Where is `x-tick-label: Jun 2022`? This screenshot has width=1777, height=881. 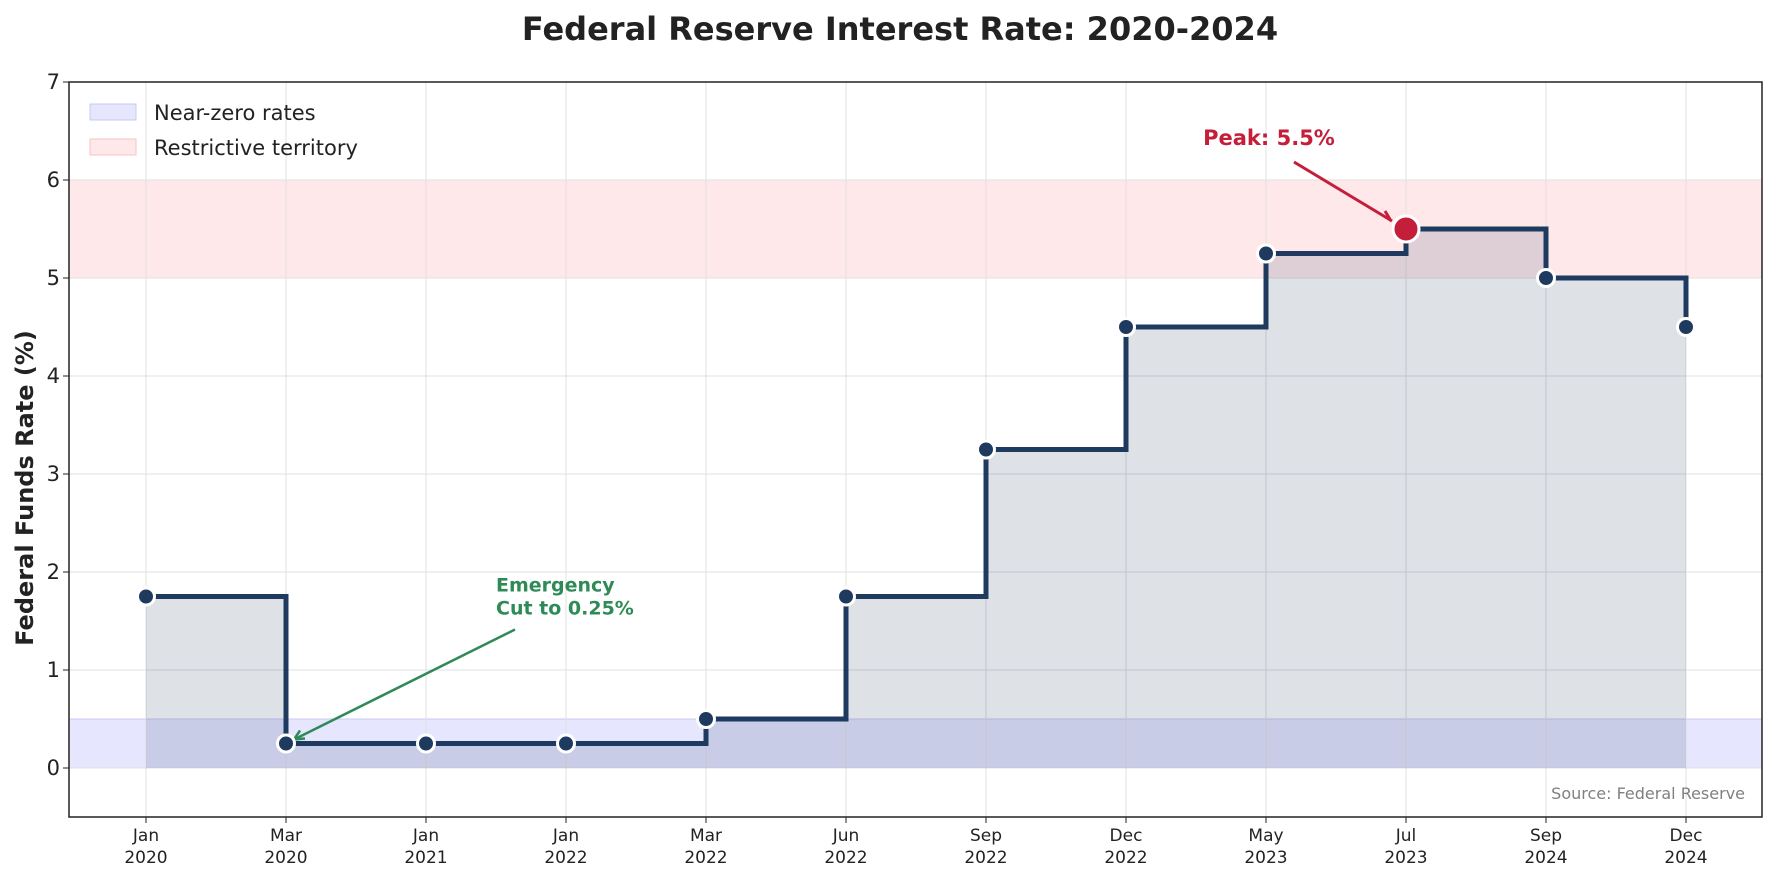
x-tick-label: Jun 2022 is located at coordinates (845, 847).